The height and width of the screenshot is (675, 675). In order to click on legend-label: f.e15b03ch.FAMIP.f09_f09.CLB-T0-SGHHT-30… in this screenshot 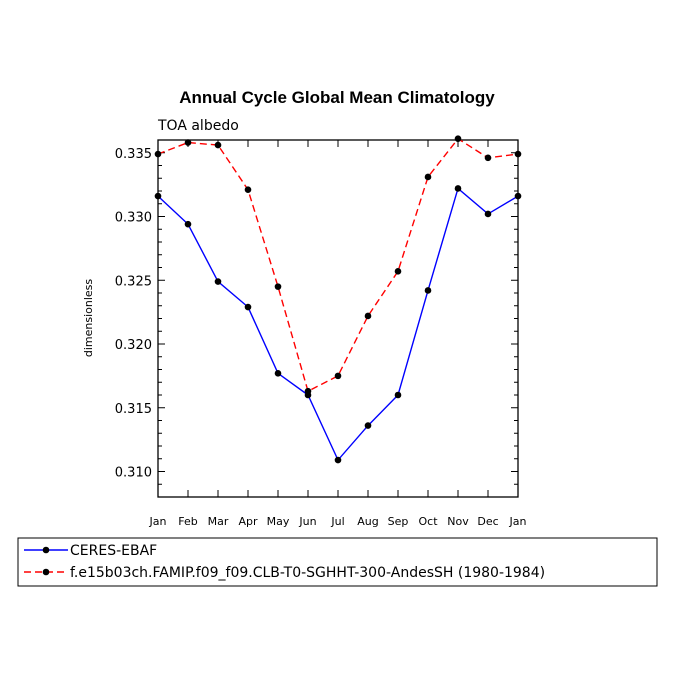, I will do `click(307, 573)`.